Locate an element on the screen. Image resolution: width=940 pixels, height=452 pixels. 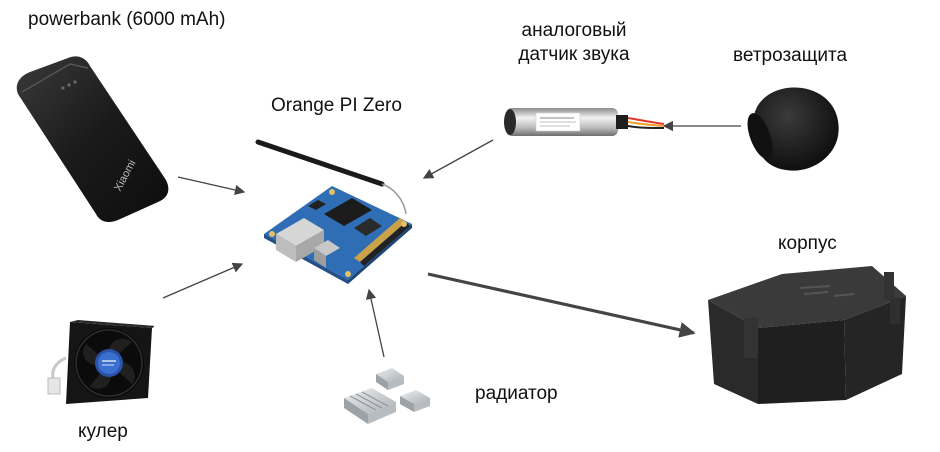
label-sound-sensor-line2: датчик звука is located at coordinates (574, 54).